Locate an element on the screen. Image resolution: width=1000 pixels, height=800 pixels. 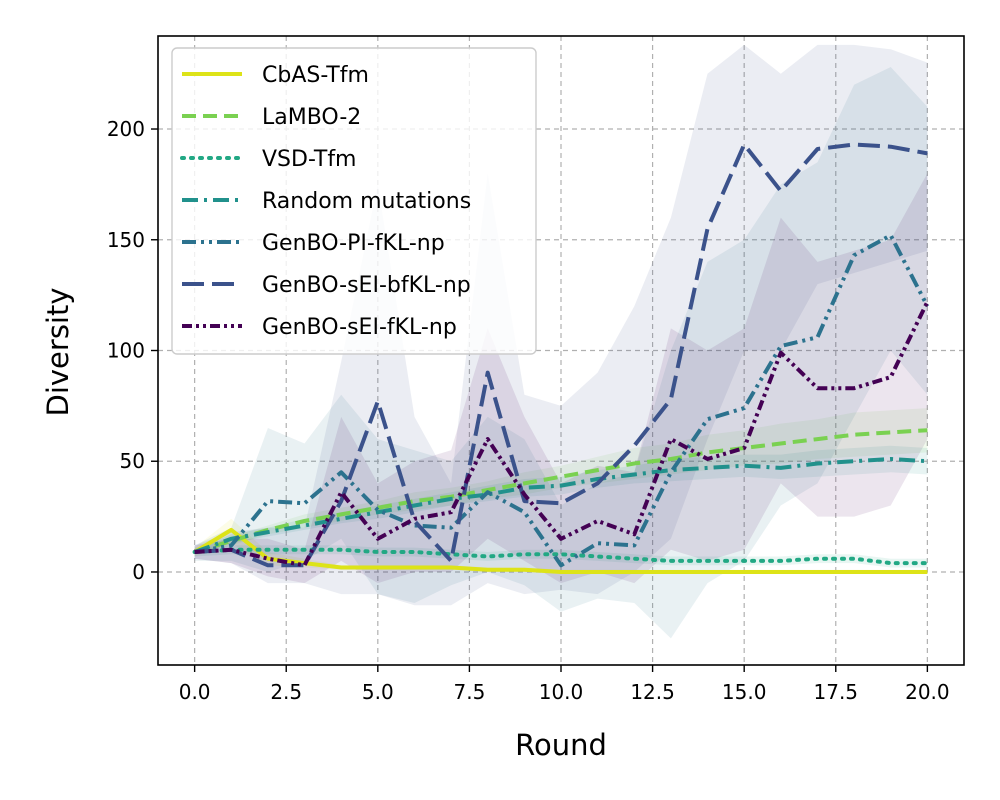
series-line-random-mutations is located at coordinates (560, 505).